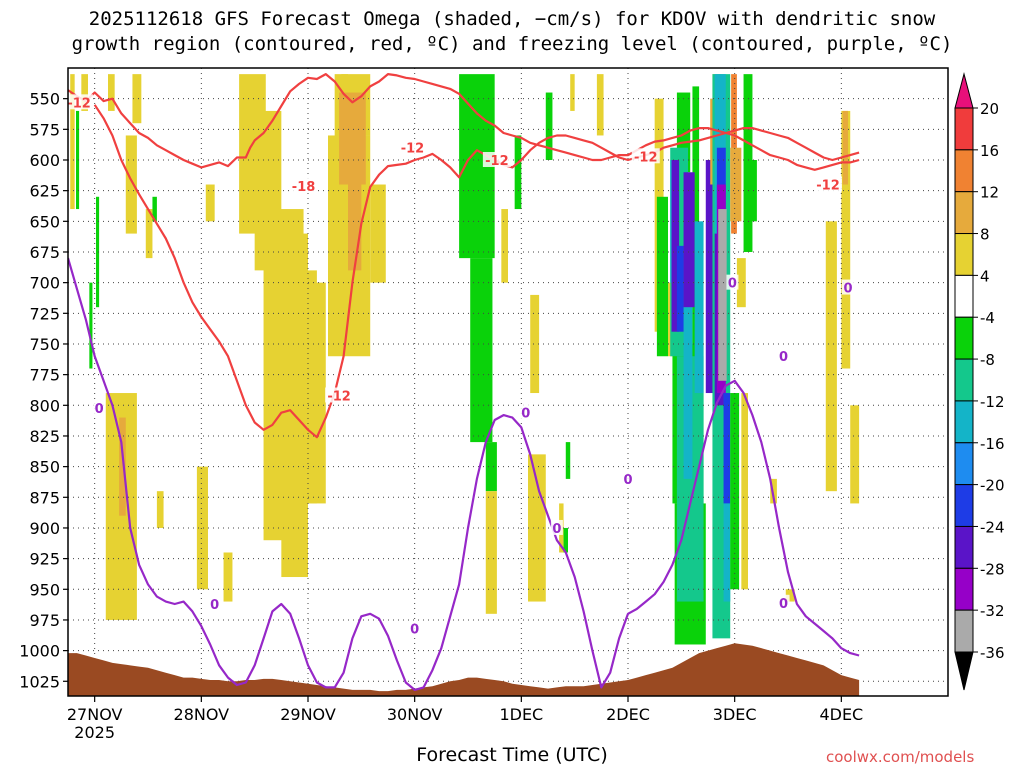 Image resolution: width=1024 pixels, height=768 pixels. I want to click on colorbar-label-8: -16, so click(992, 444).